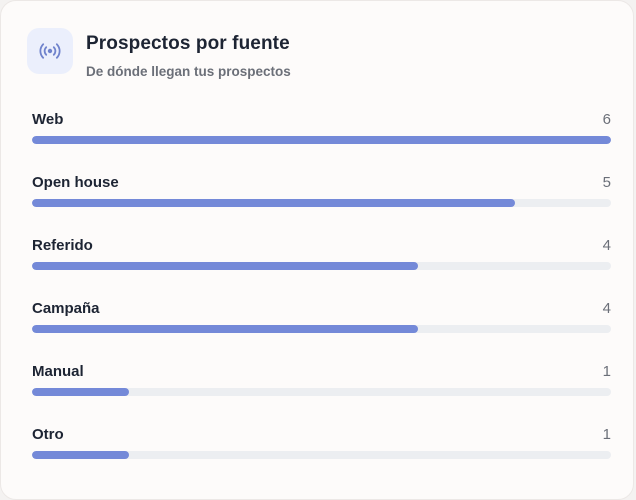  Describe the element at coordinates (48, 434) in the screenshot. I see `source-label: Otro` at that location.